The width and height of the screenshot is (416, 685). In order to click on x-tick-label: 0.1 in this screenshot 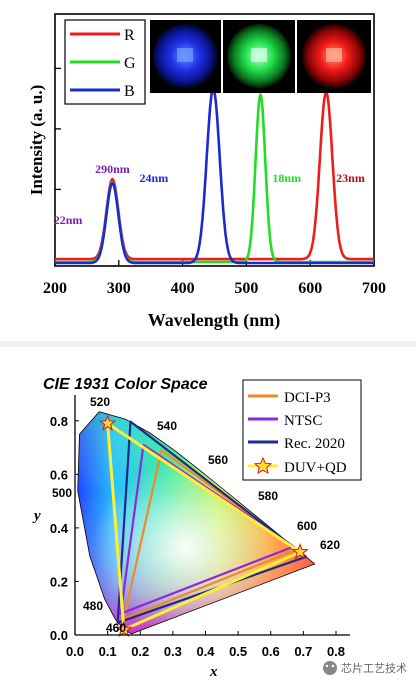, I will do `click(108, 651)`.